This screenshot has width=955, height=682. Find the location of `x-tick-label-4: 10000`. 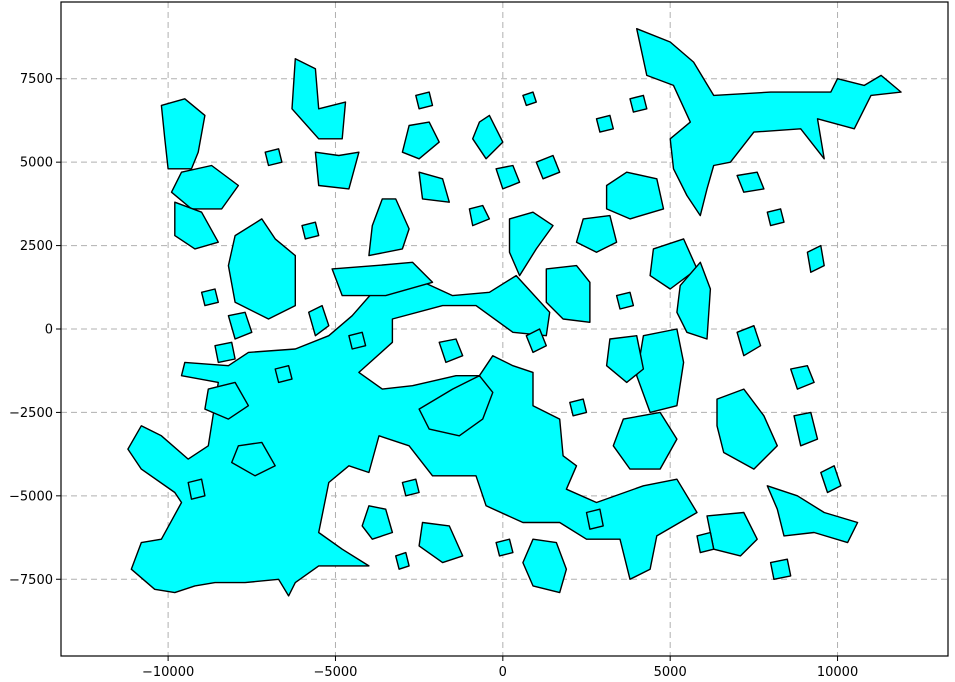

x-tick-label-4: 10000 is located at coordinates (837, 672).